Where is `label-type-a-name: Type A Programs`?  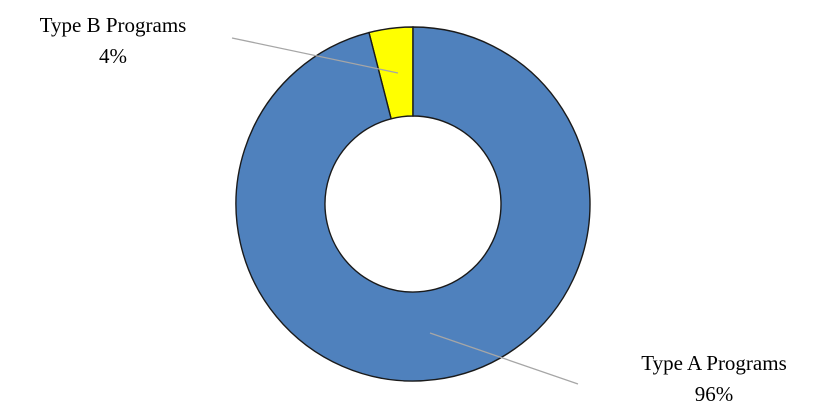
label-type-a-name: Type A Programs is located at coordinates (714, 363).